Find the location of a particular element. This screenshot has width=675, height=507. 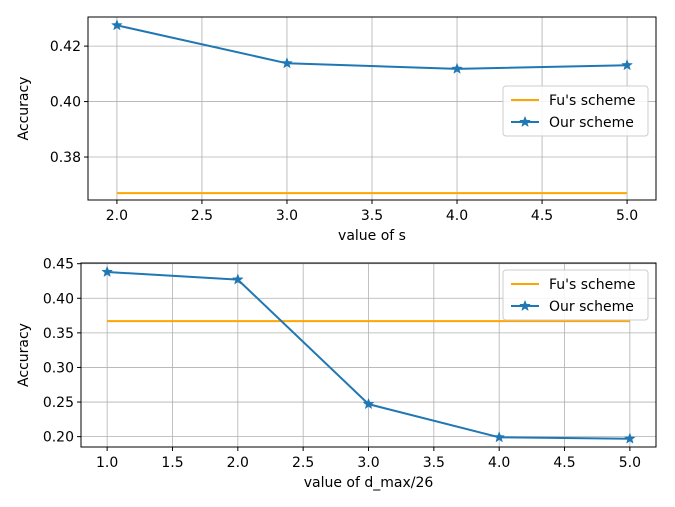

x-tick-label: 1.5 is located at coordinates (172, 463).